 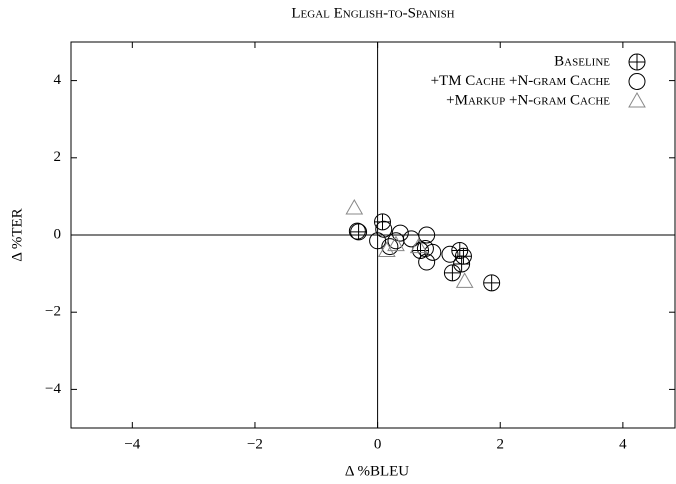 What do you see at coordinates (500, 444) in the screenshot?
I see `x-tick-label: 2` at bounding box center [500, 444].